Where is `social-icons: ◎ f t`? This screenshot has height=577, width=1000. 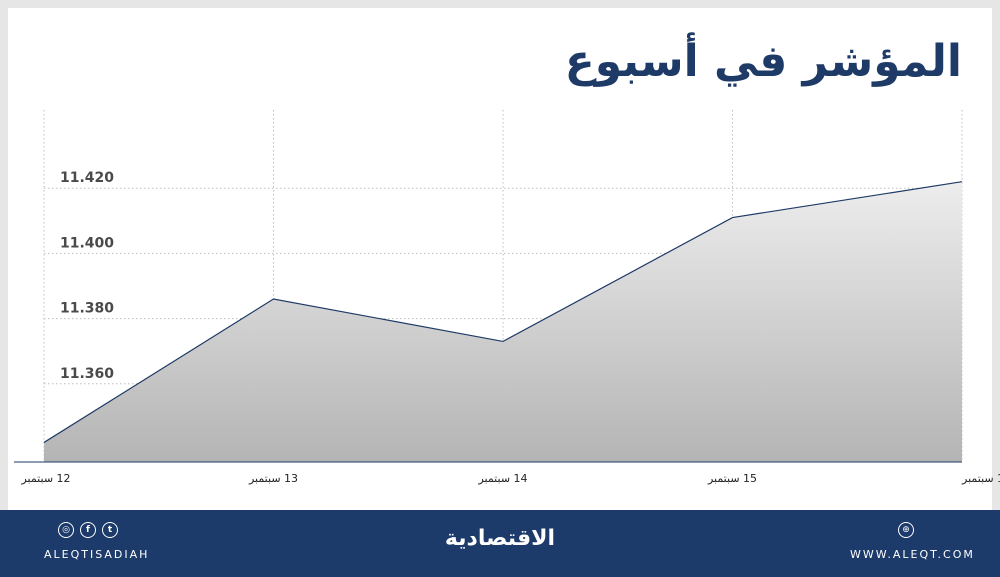 social-icons: ◎ f t is located at coordinates (88, 530).